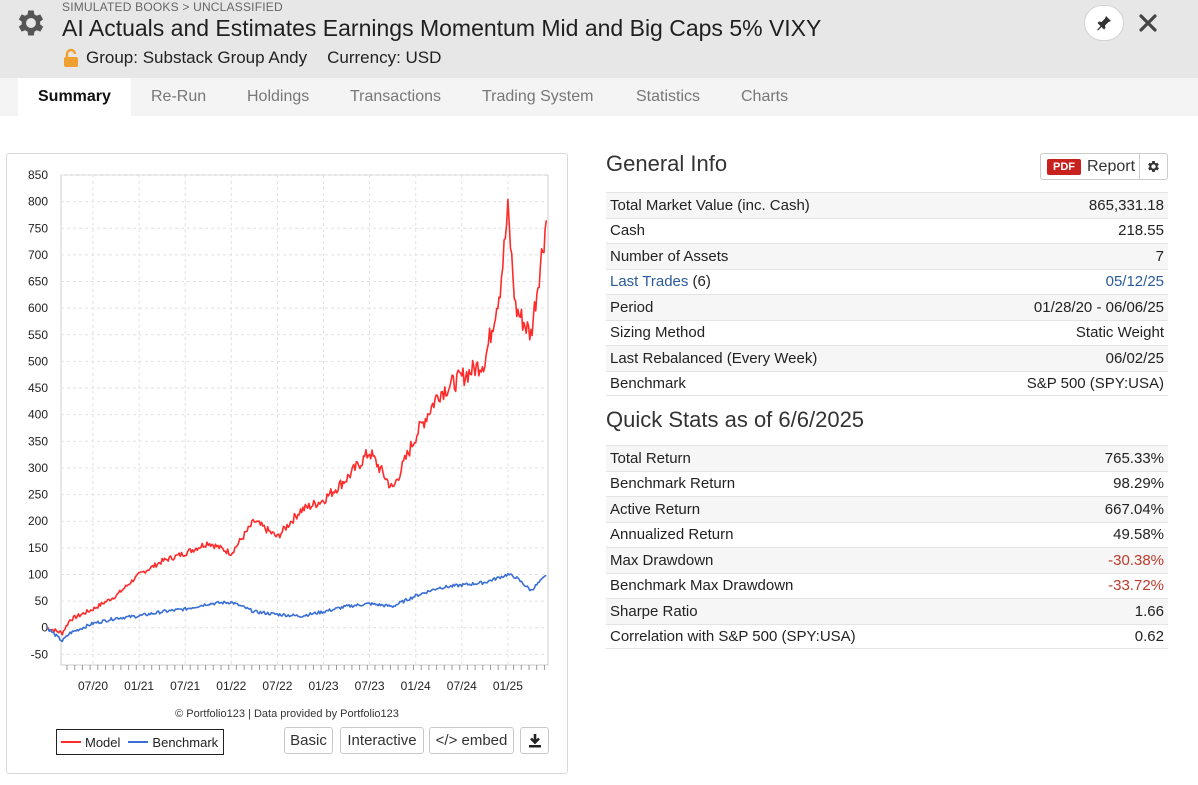 Image resolution: width=1198 pixels, height=785 pixels. I want to click on info-value: 218.55, so click(1141, 231).